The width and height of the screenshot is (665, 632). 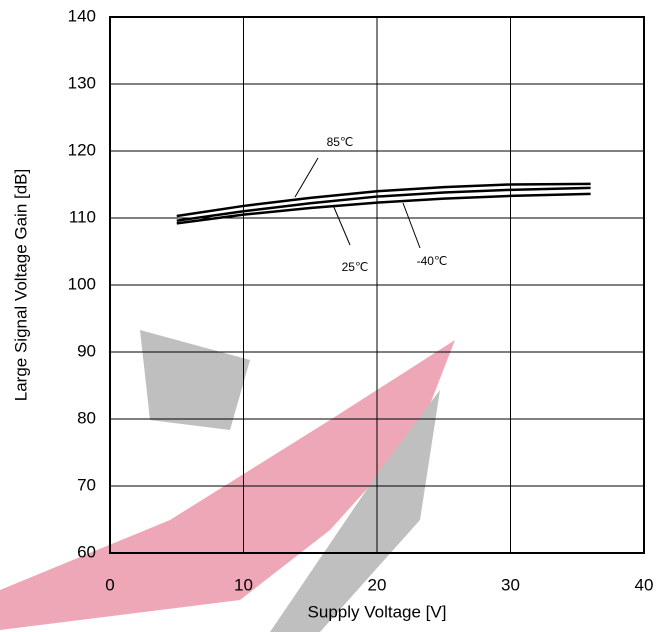 I want to click on y-tick-label: 60, so click(x=86, y=551).